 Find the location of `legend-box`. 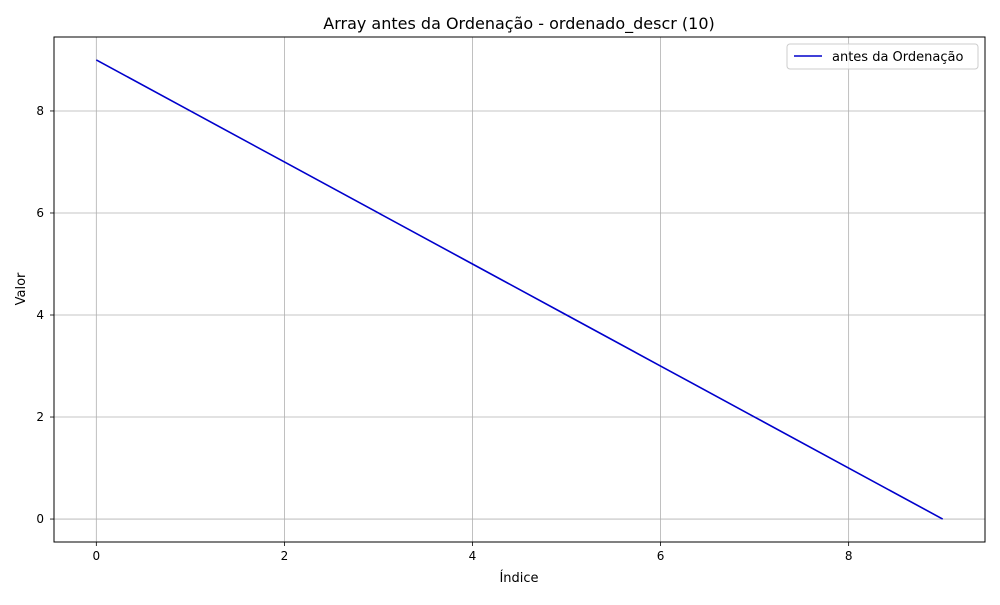

legend-box is located at coordinates (882, 56).